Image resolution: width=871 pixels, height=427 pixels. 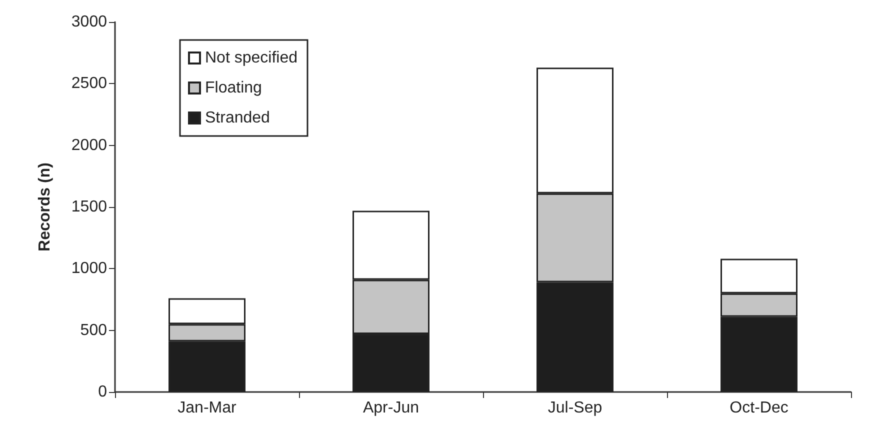 I want to click on y-axis-title: Records (n), so click(x=45, y=207).